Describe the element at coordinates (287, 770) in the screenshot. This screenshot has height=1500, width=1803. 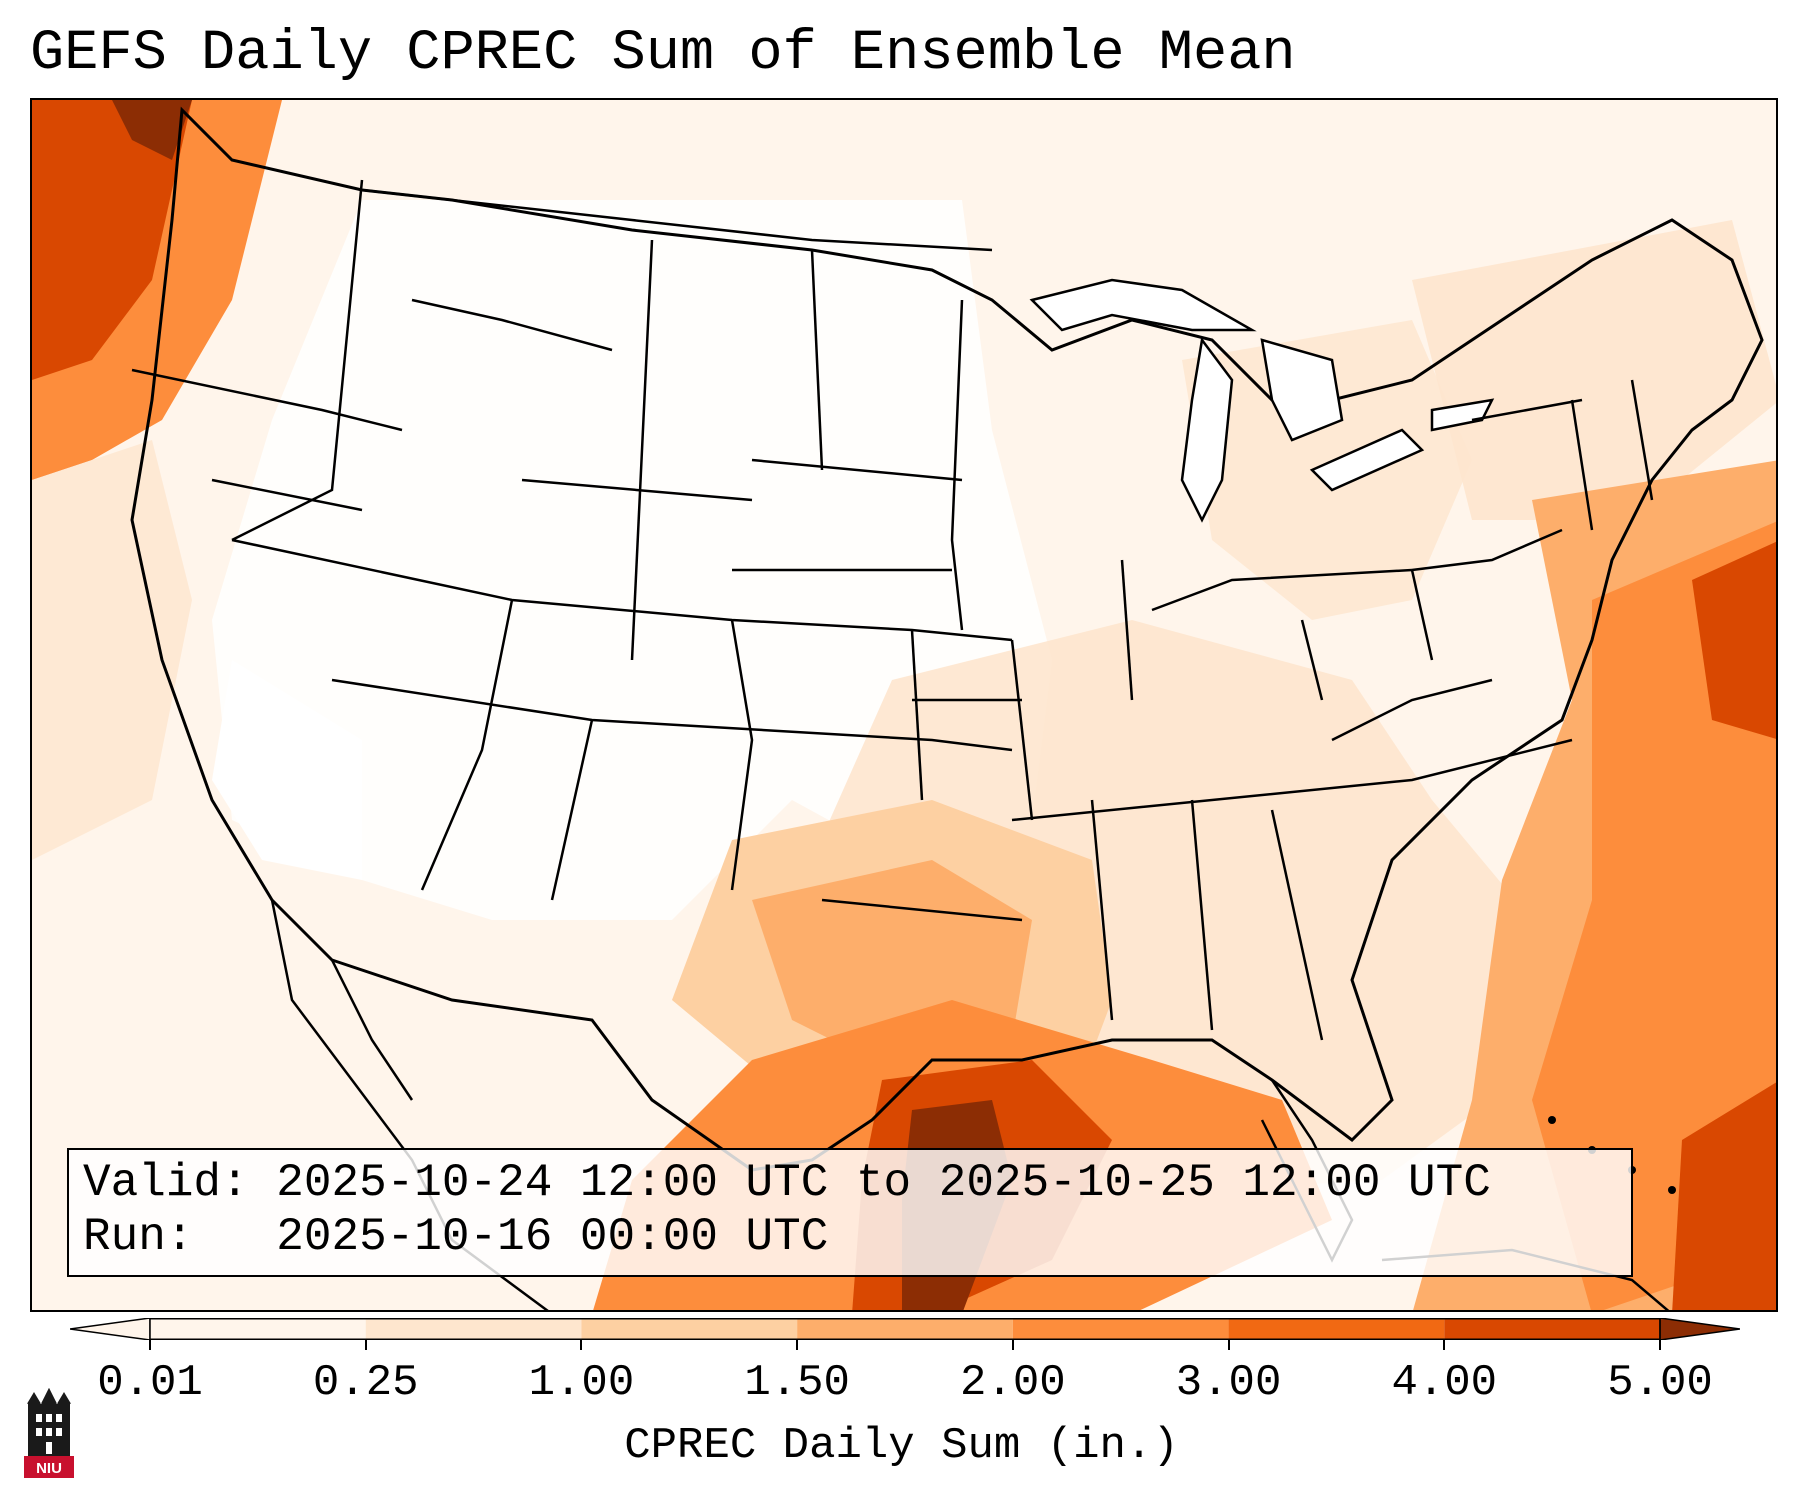
I see `dry-area-great-basin` at that location.